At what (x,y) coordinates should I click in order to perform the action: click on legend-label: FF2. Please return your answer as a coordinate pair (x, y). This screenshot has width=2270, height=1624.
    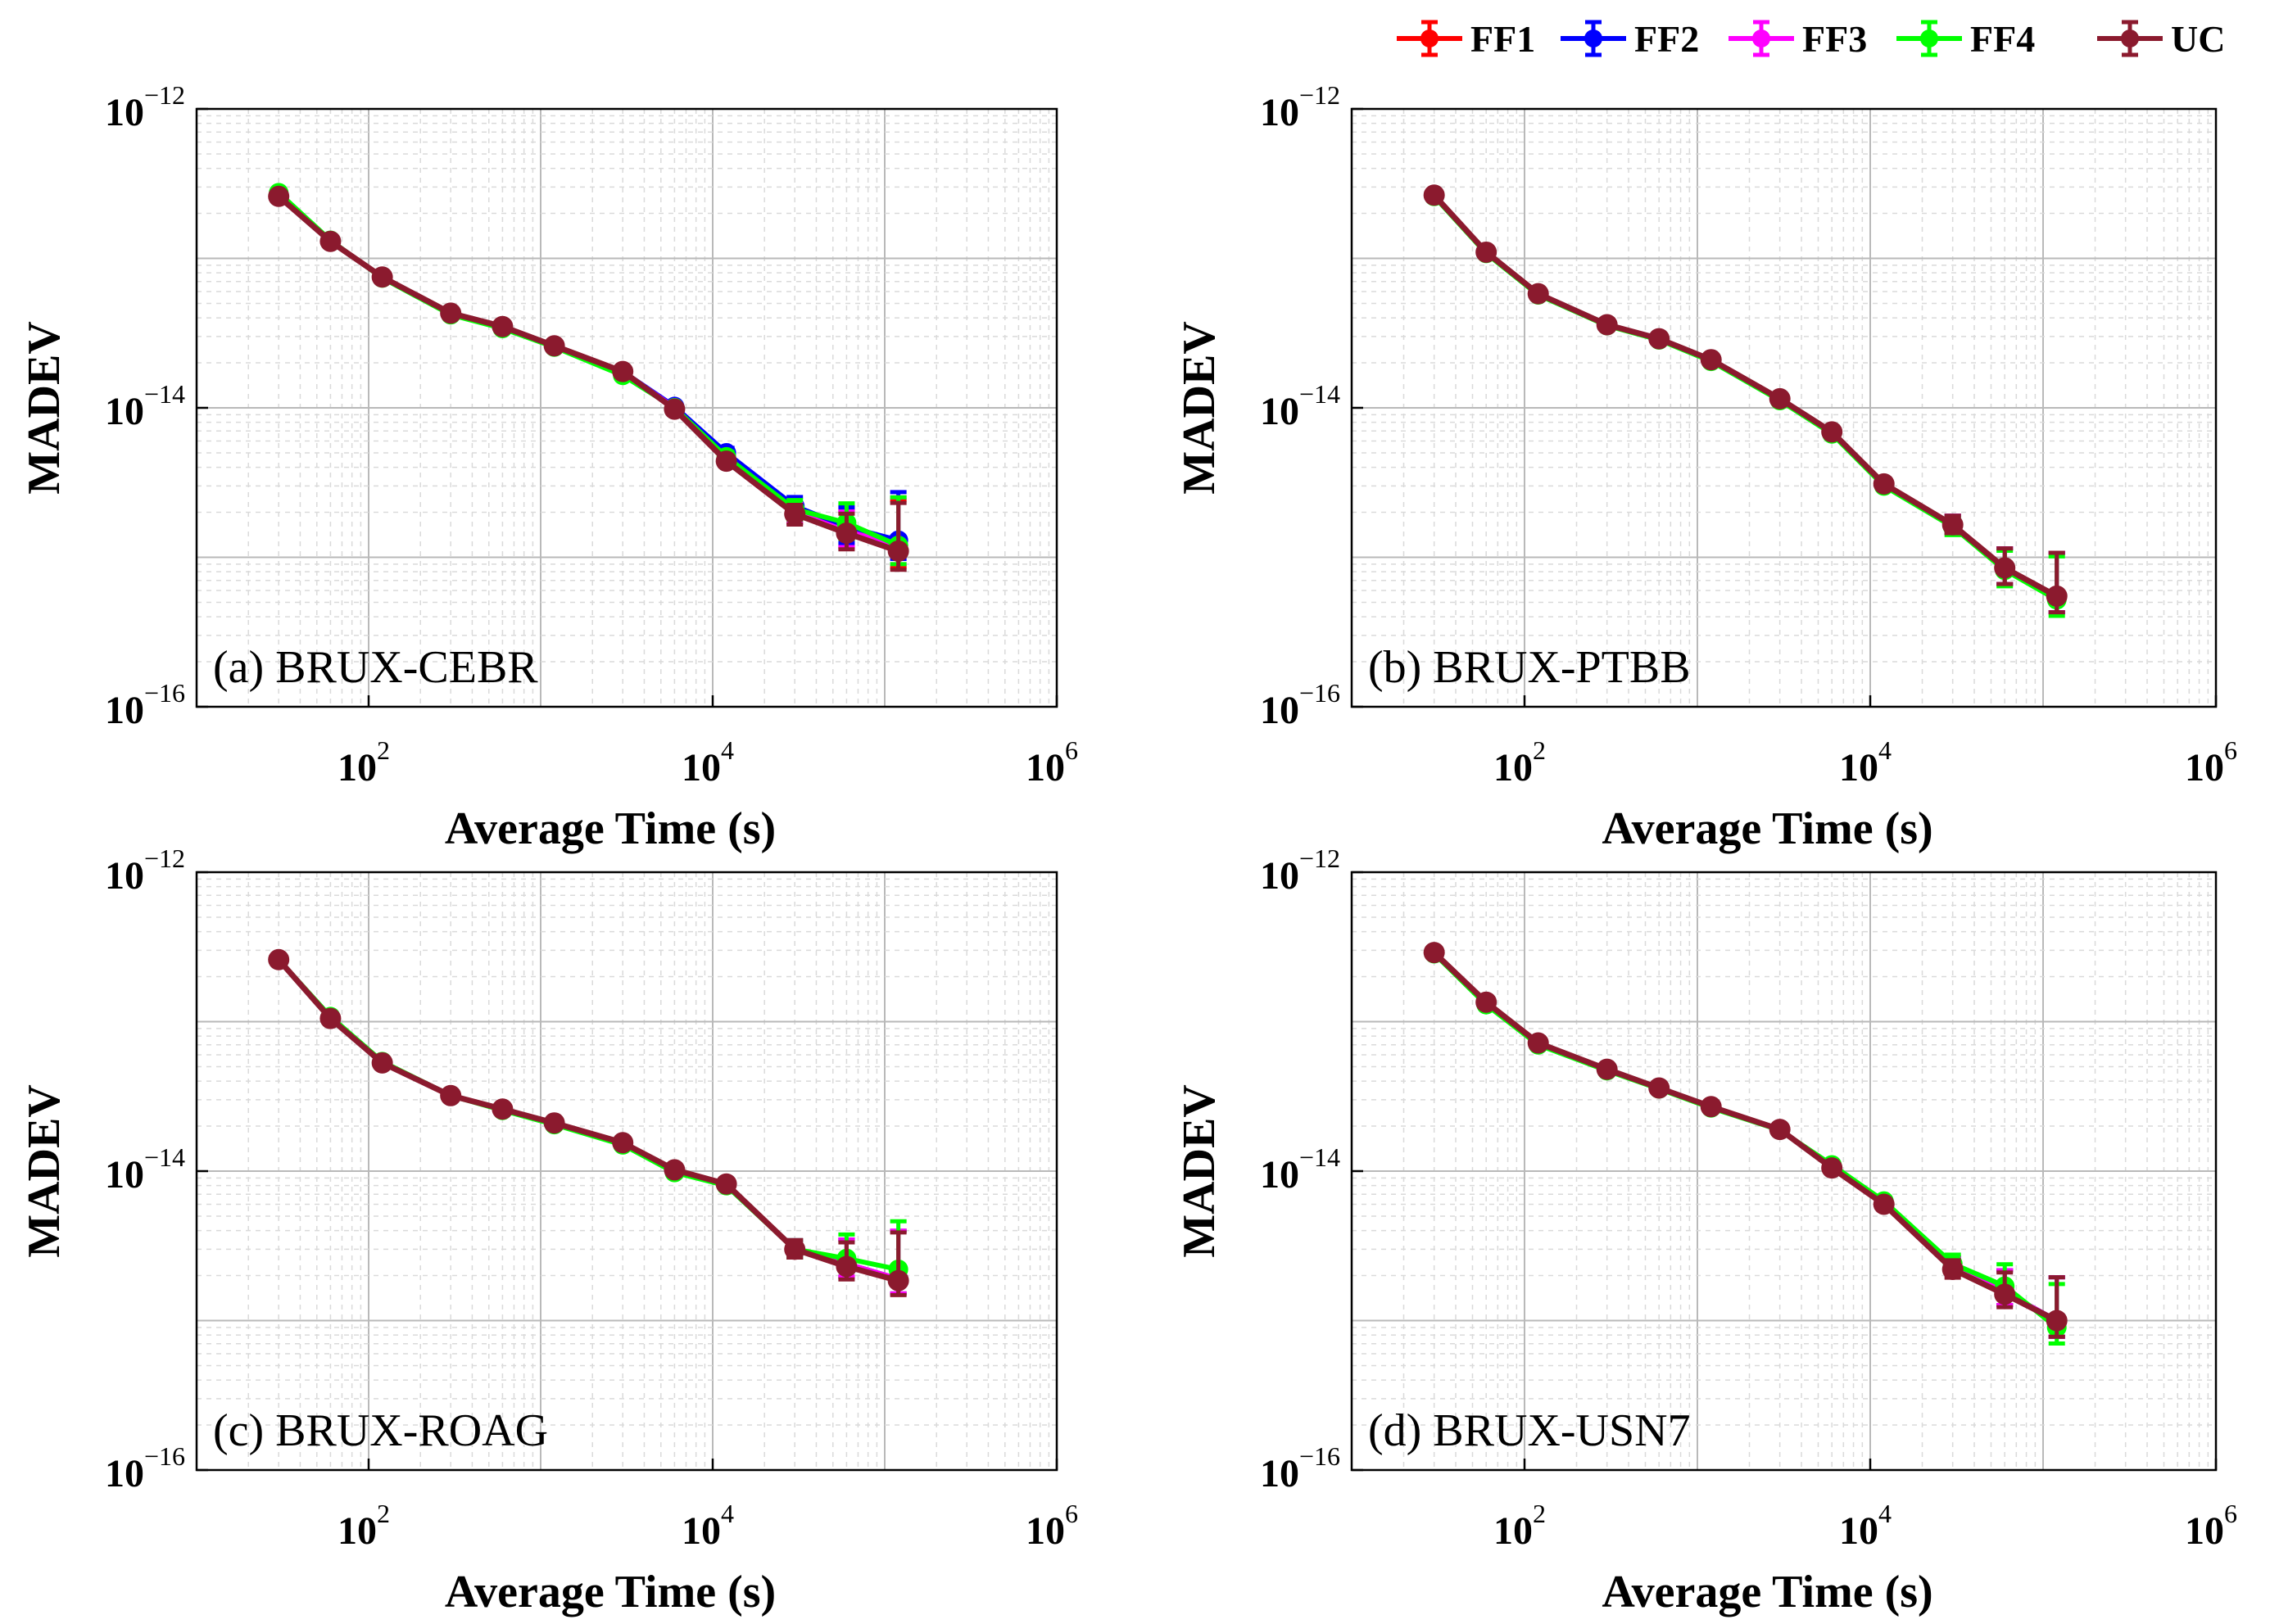
    Looking at the image, I should click on (1667, 39).